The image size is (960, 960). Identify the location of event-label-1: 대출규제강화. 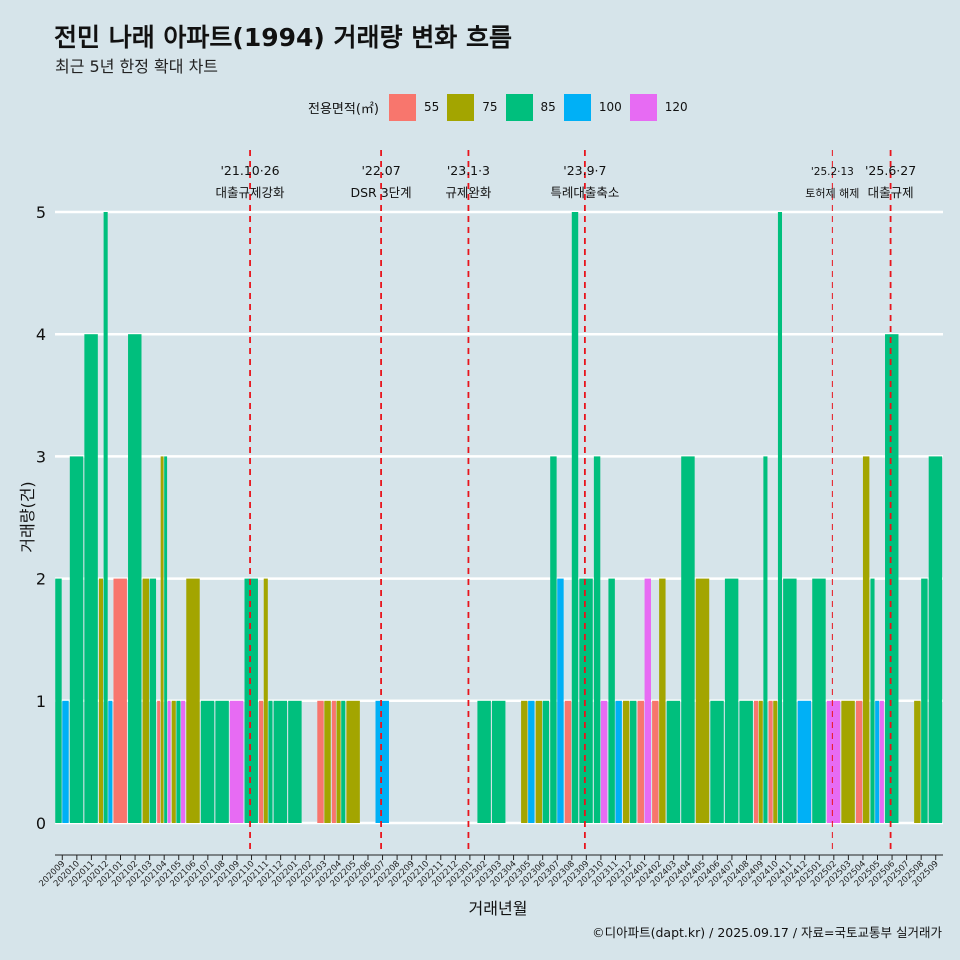
(251, 192).